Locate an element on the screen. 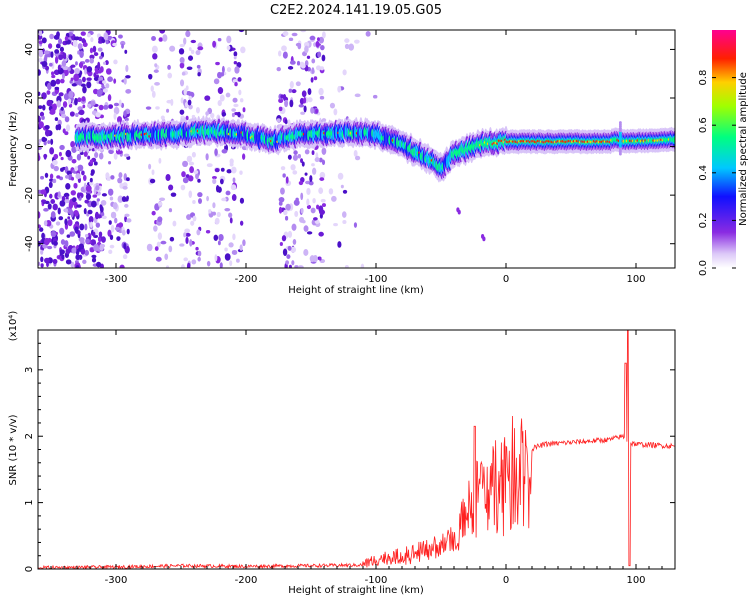 The width and height of the screenshot is (750, 600). spectrogram-x-tick-label: 100 is located at coordinates (635, 279).